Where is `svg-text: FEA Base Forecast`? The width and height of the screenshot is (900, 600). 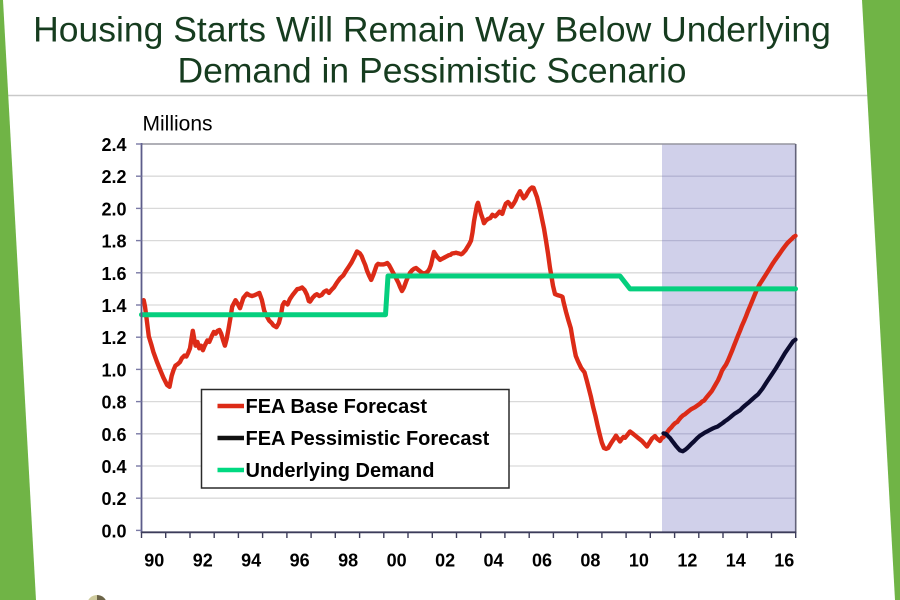 svg-text: FEA Base Forecast is located at coordinates (337, 407).